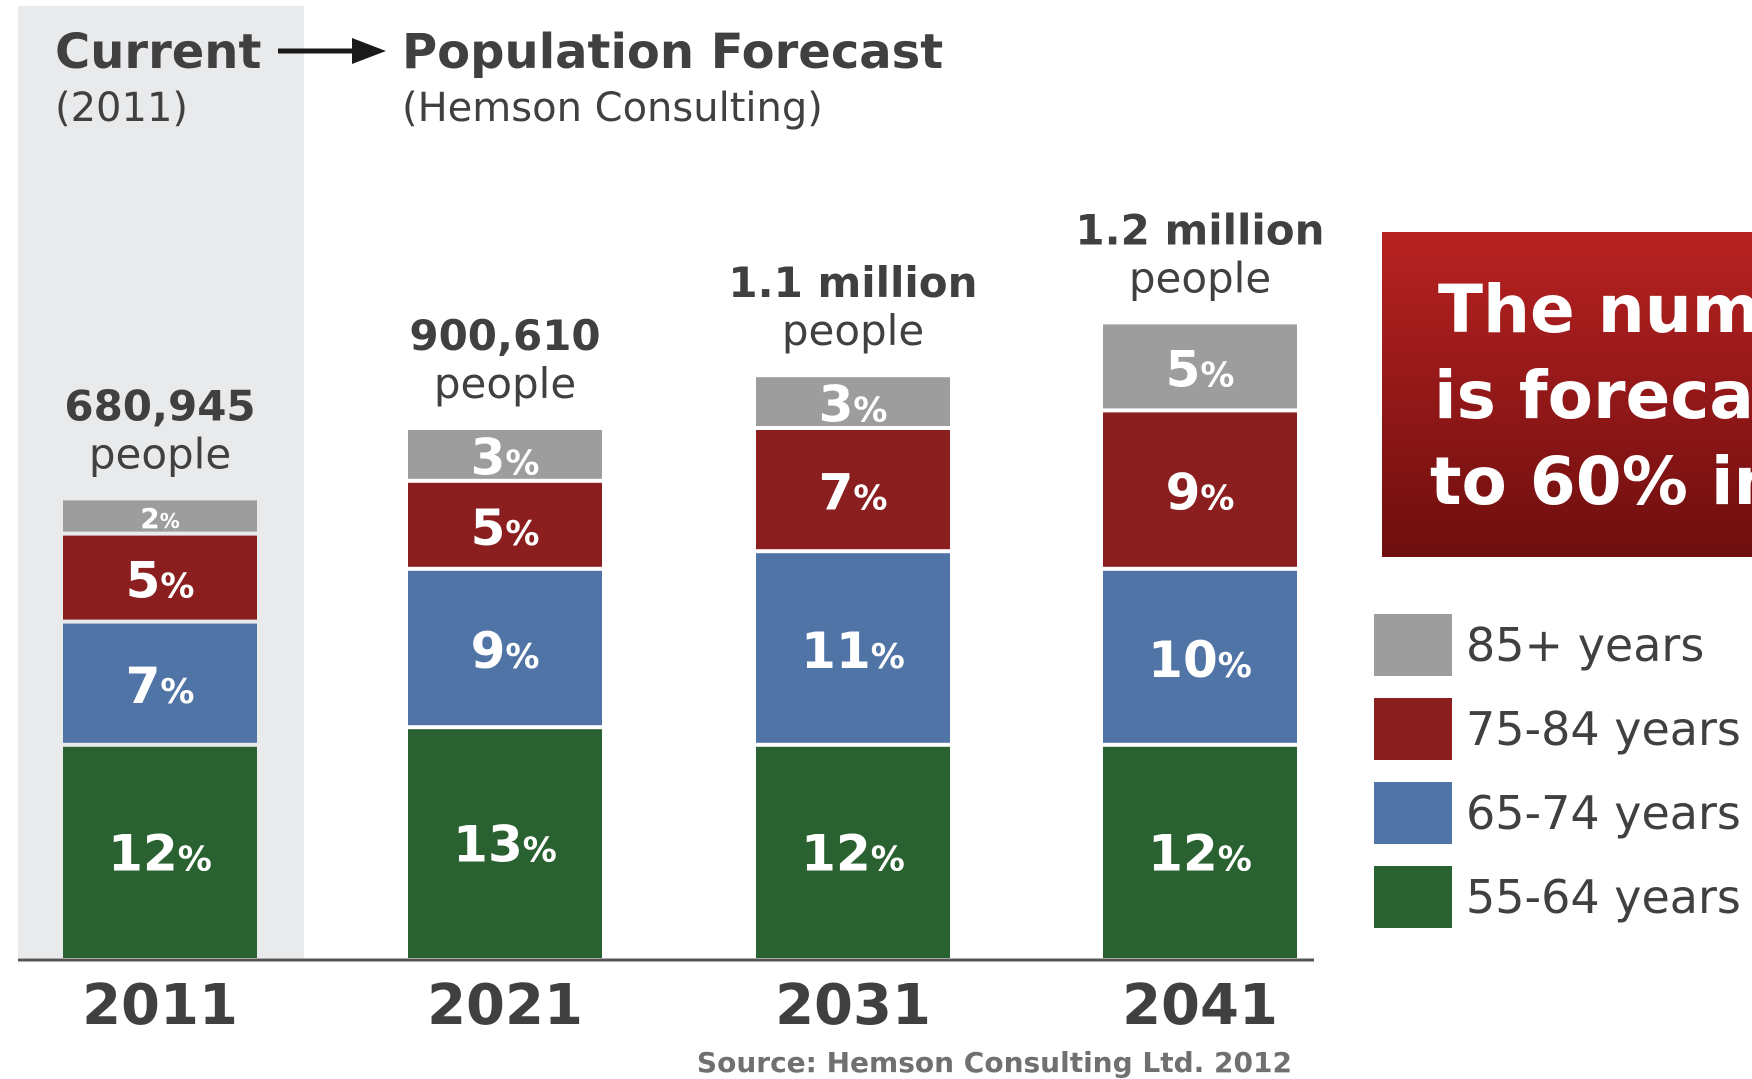  I want to click on source-note: Source: Hemson Consulting Ltd. 2012, so click(994, 1062).